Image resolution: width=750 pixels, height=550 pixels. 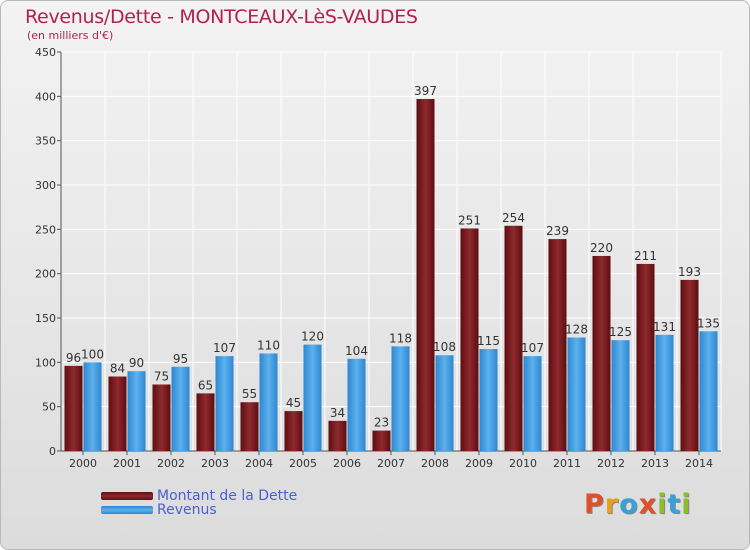 What do you see at coordinates (73, 358) in the screenshot?
I see `data-label-dette: 96` at bounding box center [73, 358].